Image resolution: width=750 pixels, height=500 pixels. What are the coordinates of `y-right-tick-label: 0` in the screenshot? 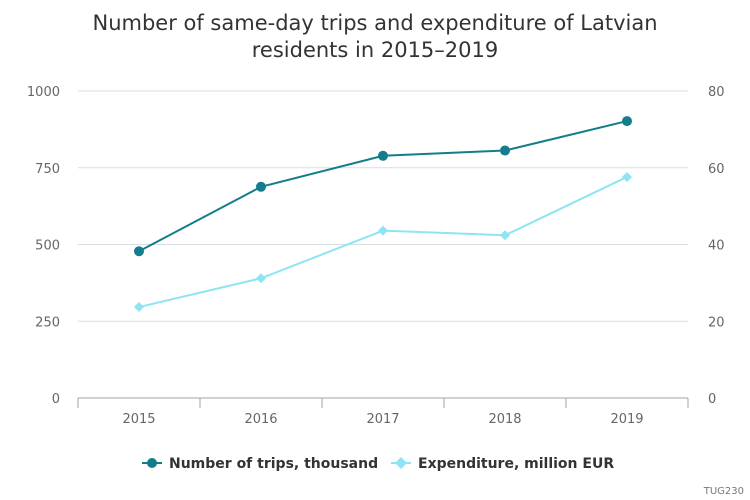 It's located at (712, 399).